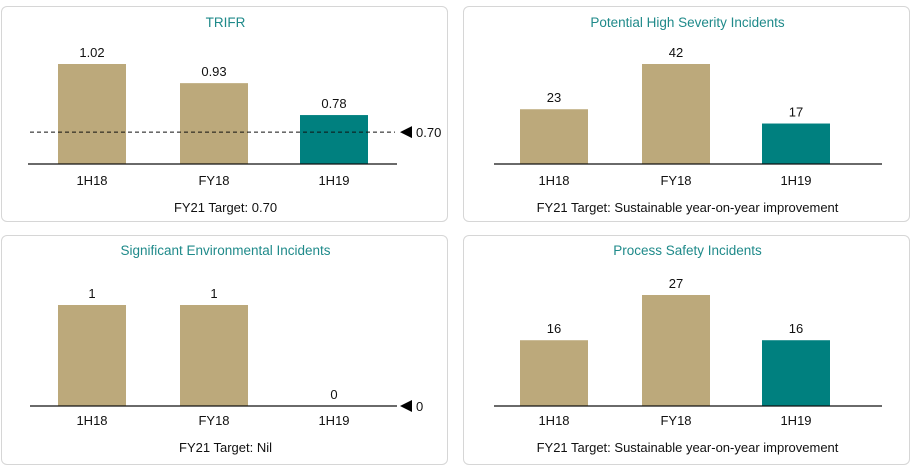 The image size is (913, 472). Describe the element at coordinates (554, 97) in the screenshot. I see `data-label: 23` at that location.